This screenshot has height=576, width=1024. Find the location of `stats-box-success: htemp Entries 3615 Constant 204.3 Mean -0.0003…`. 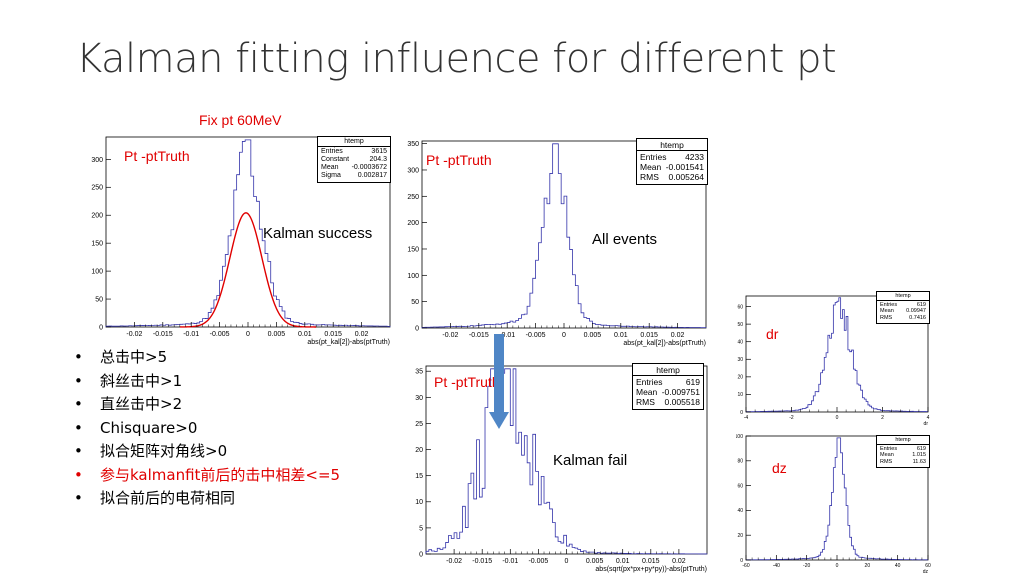

stats-box-success: htemp Entries 3615 Constant 204.3 Mean -0.0003… is located at coordinates (354, 159).